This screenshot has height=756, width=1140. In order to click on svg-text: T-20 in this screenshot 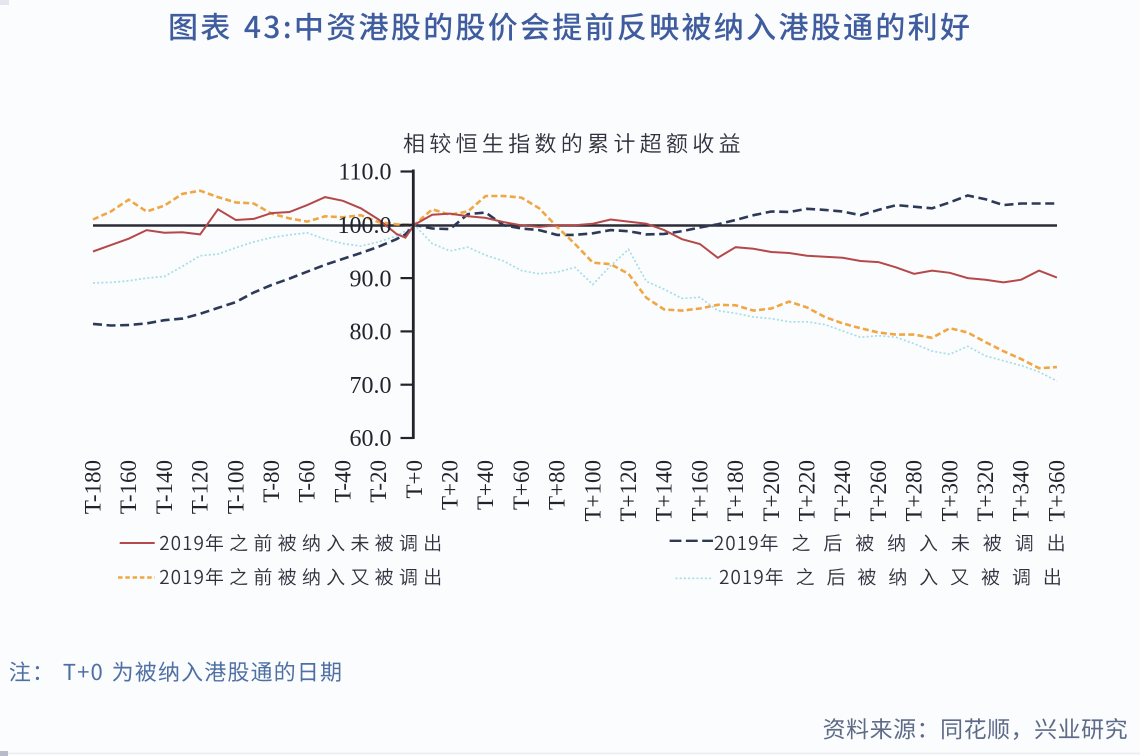, I will do `click(378, 481)`.